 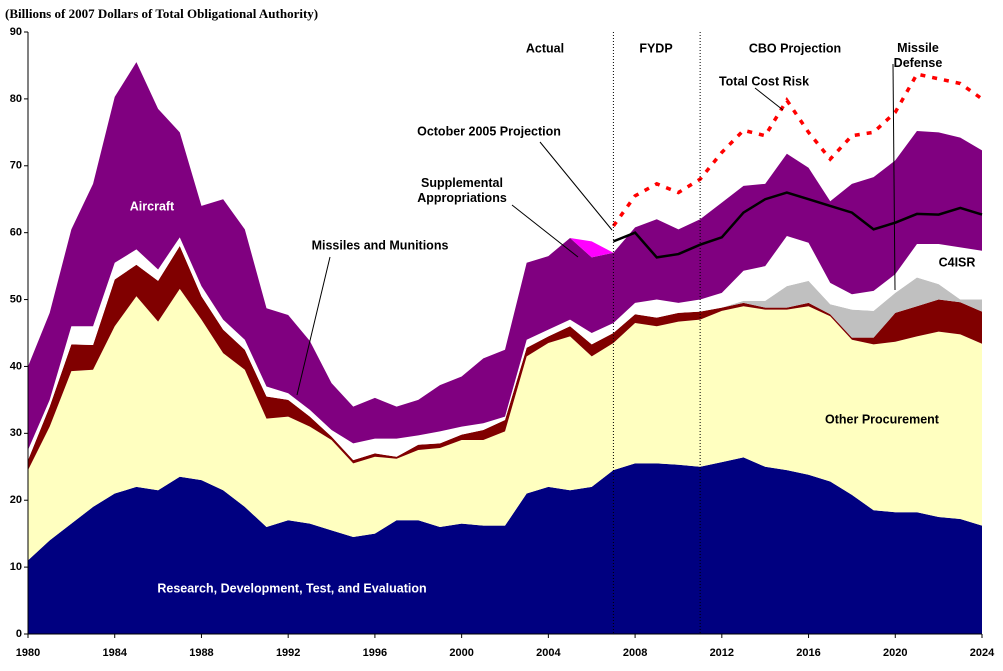 What do you see at coordinates (764, 81) in the screenshot?
I see `line-label: Total Cost Risk` at bounding box center [764, 81].